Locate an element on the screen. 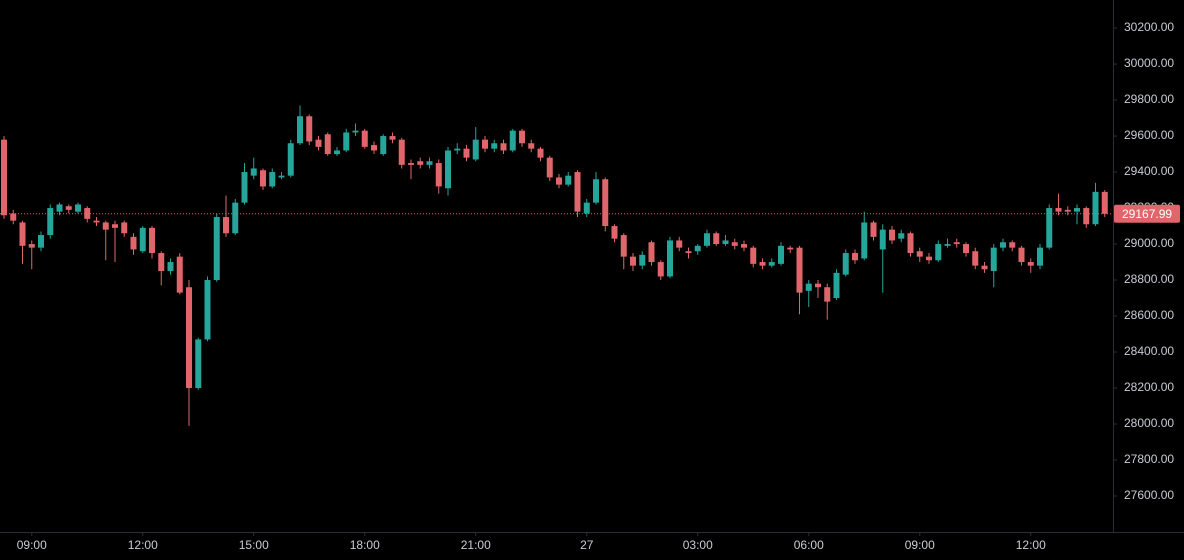 Image resolution: width=1184 pixels, height=560 pixels. last-price-badge is located at coordinates (1147, 213).